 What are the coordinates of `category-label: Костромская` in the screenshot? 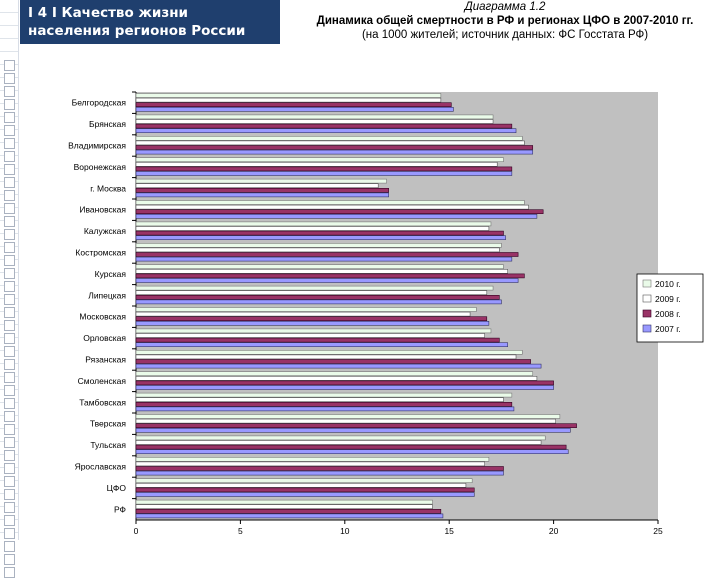 It's located at (100, 253).